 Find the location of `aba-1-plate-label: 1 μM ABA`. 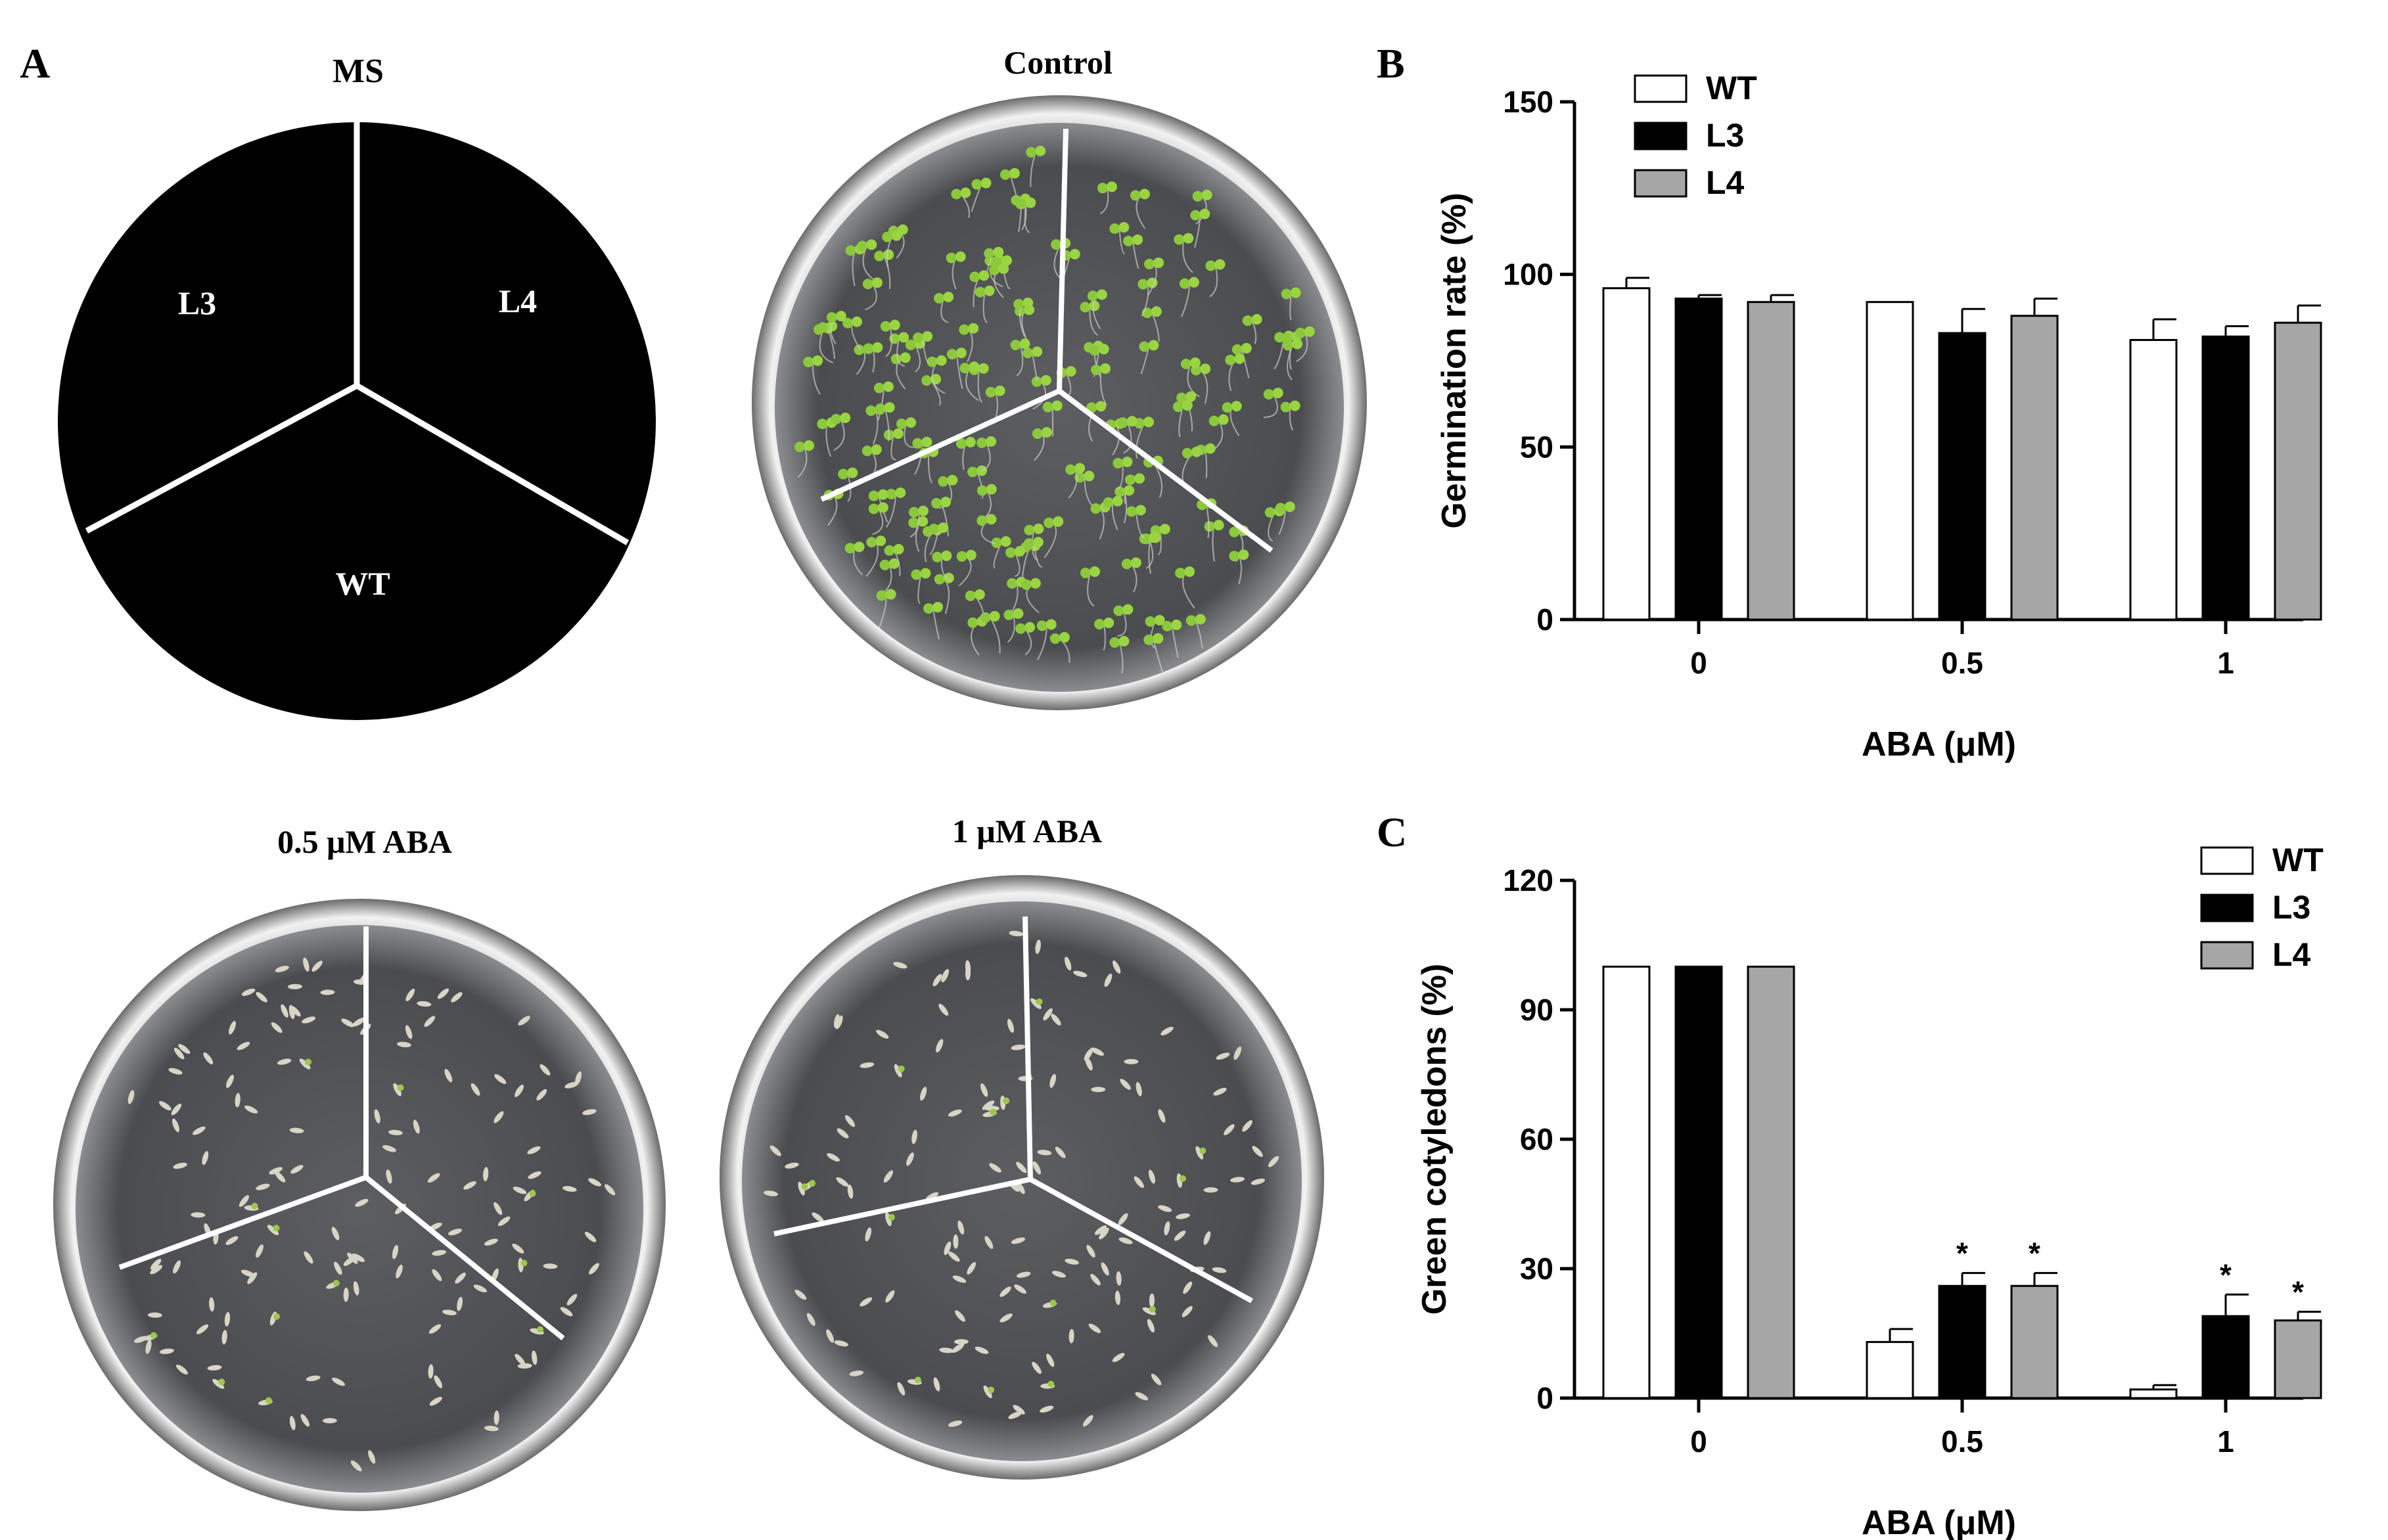

aba-1-plate-label: 1 μM ABA is located at coordinates (1027, 831).